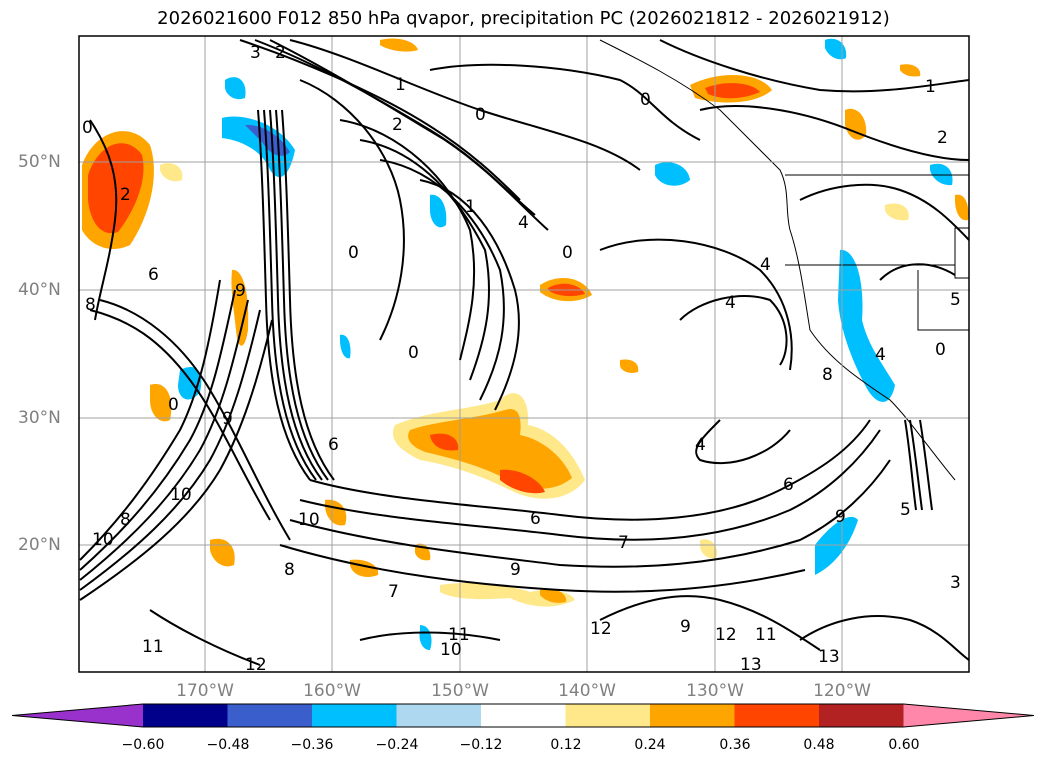  I want to click on colorbar-tick-label: −0.36, so click(312, 745).